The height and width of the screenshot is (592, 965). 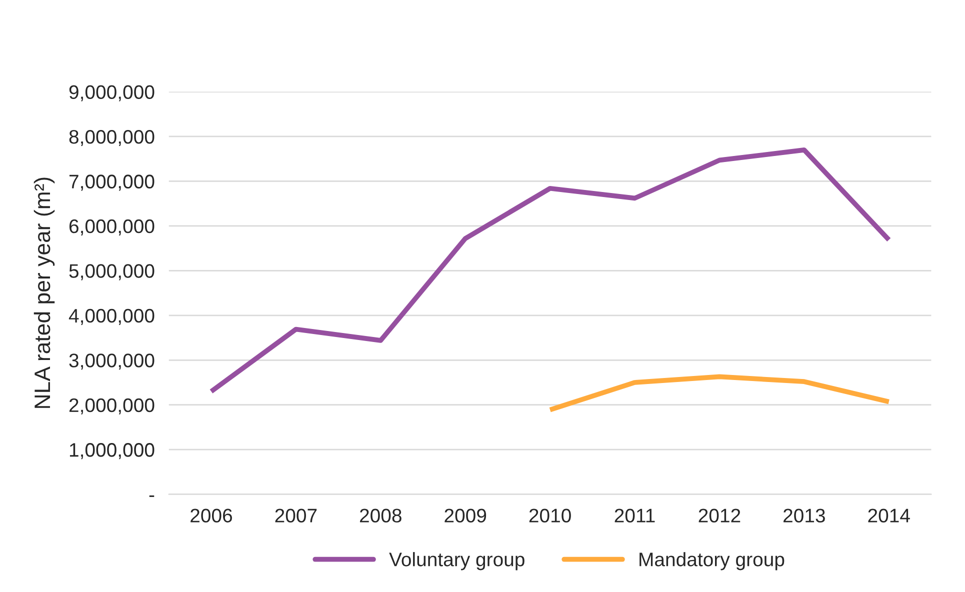 I want to click on y-tick-label: 7,000,000, so click(x=111, y=182).